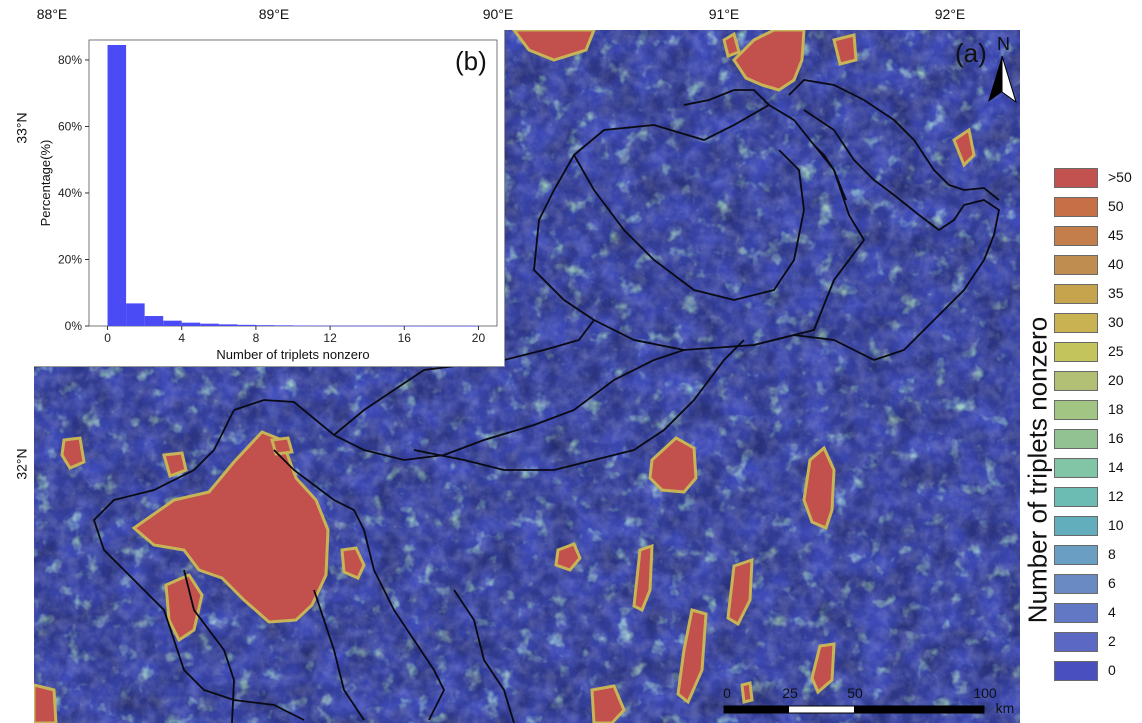  What do you see at coordinates (21, 464) in the screenshot?
I see `lat-label-32n: 32°N` at bounding box center [21, 464].